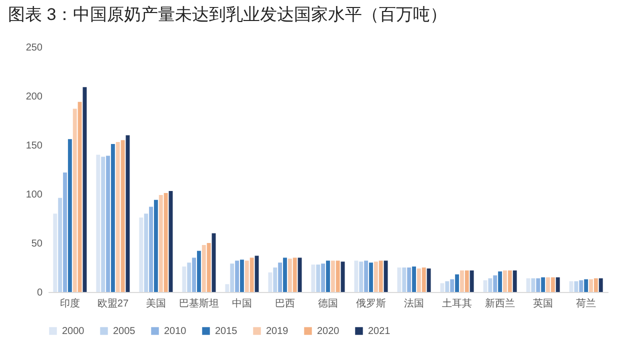 The image size is (640, 349). I want to click on y-tick-label: 50, so click(37, 244).